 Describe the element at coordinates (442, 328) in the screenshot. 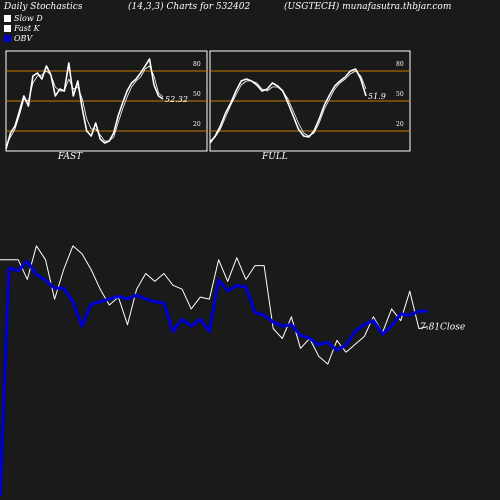

I see `close-last-value-label: 7.81Close` at that location.